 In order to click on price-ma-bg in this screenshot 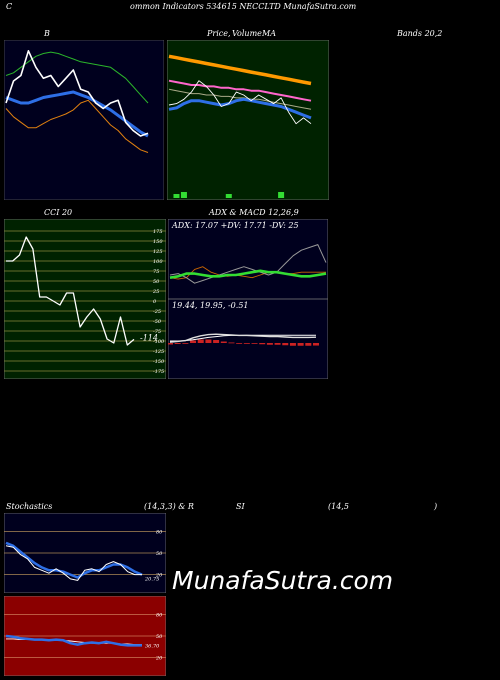, I will do `click(248, 120)`.